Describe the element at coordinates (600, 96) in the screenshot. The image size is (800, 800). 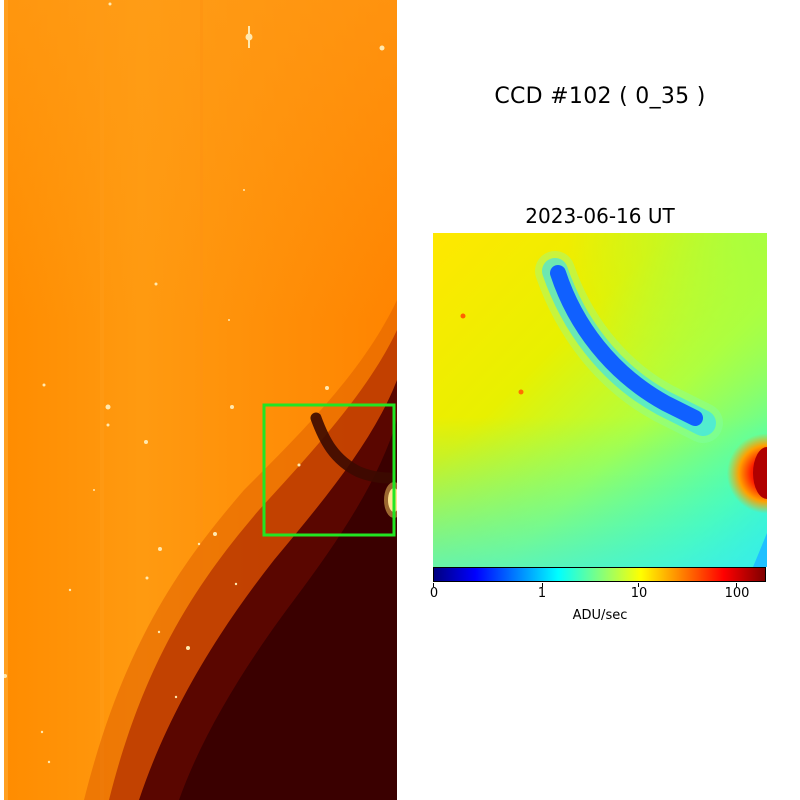
I see `ccd-title: CCD #102 ( 0_35 )` at that location.